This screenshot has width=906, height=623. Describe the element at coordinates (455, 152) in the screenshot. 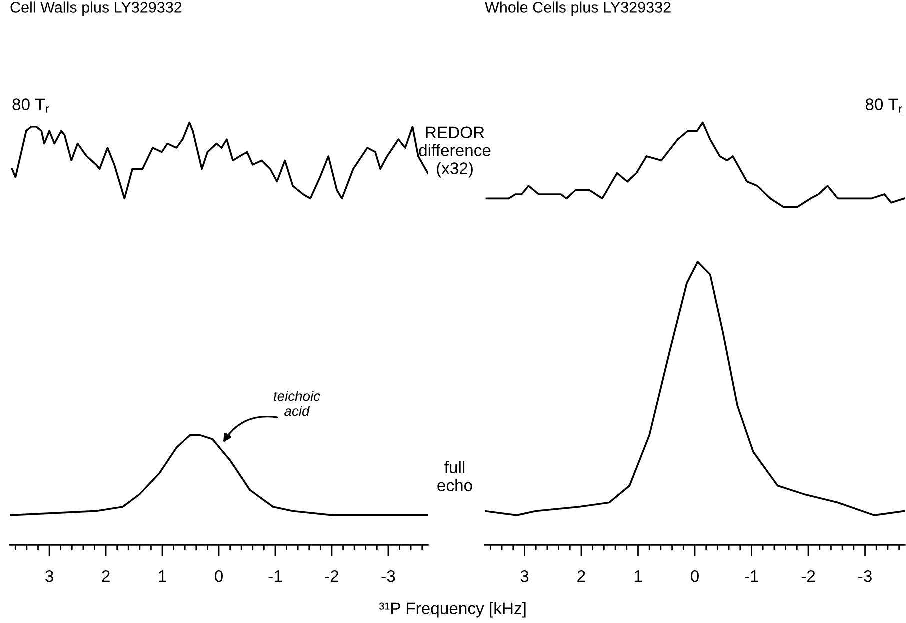

I see `annotation: REDOR difference (x32)` at that location.